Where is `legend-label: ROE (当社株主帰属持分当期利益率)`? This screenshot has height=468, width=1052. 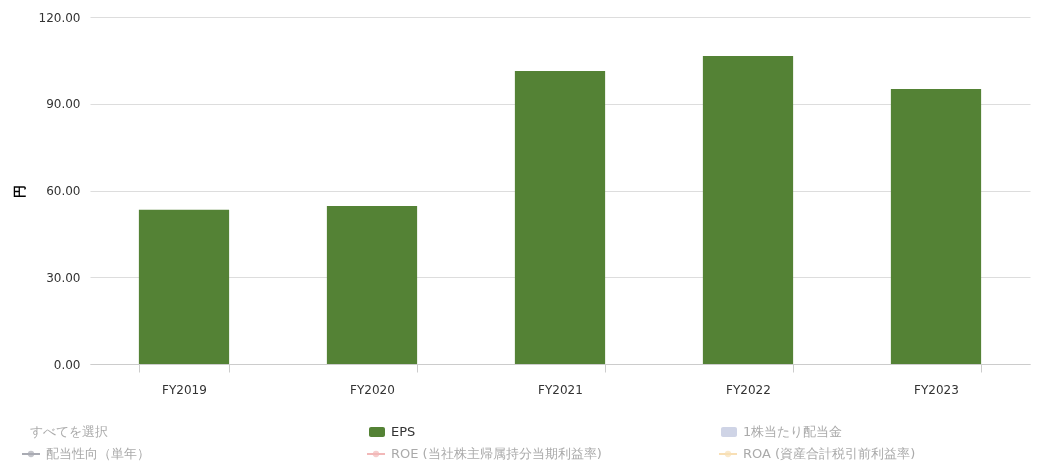 legend-label: ROE (当社株主帰属持分当期利益率) is located at coordinates (496, 453).